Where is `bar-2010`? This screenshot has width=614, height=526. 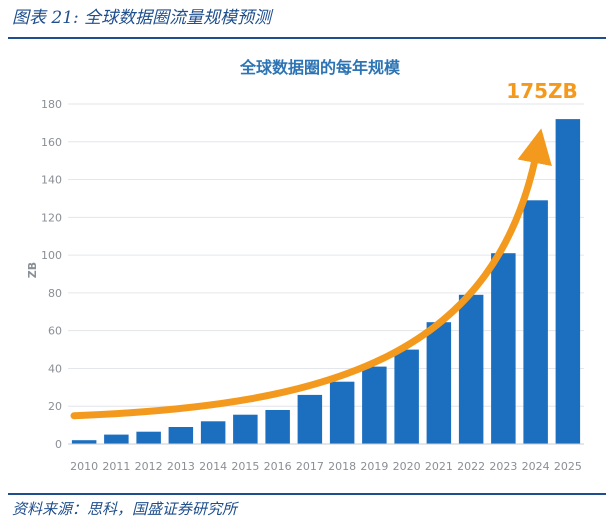 bar-2010 is located at coordinates (84, 442).